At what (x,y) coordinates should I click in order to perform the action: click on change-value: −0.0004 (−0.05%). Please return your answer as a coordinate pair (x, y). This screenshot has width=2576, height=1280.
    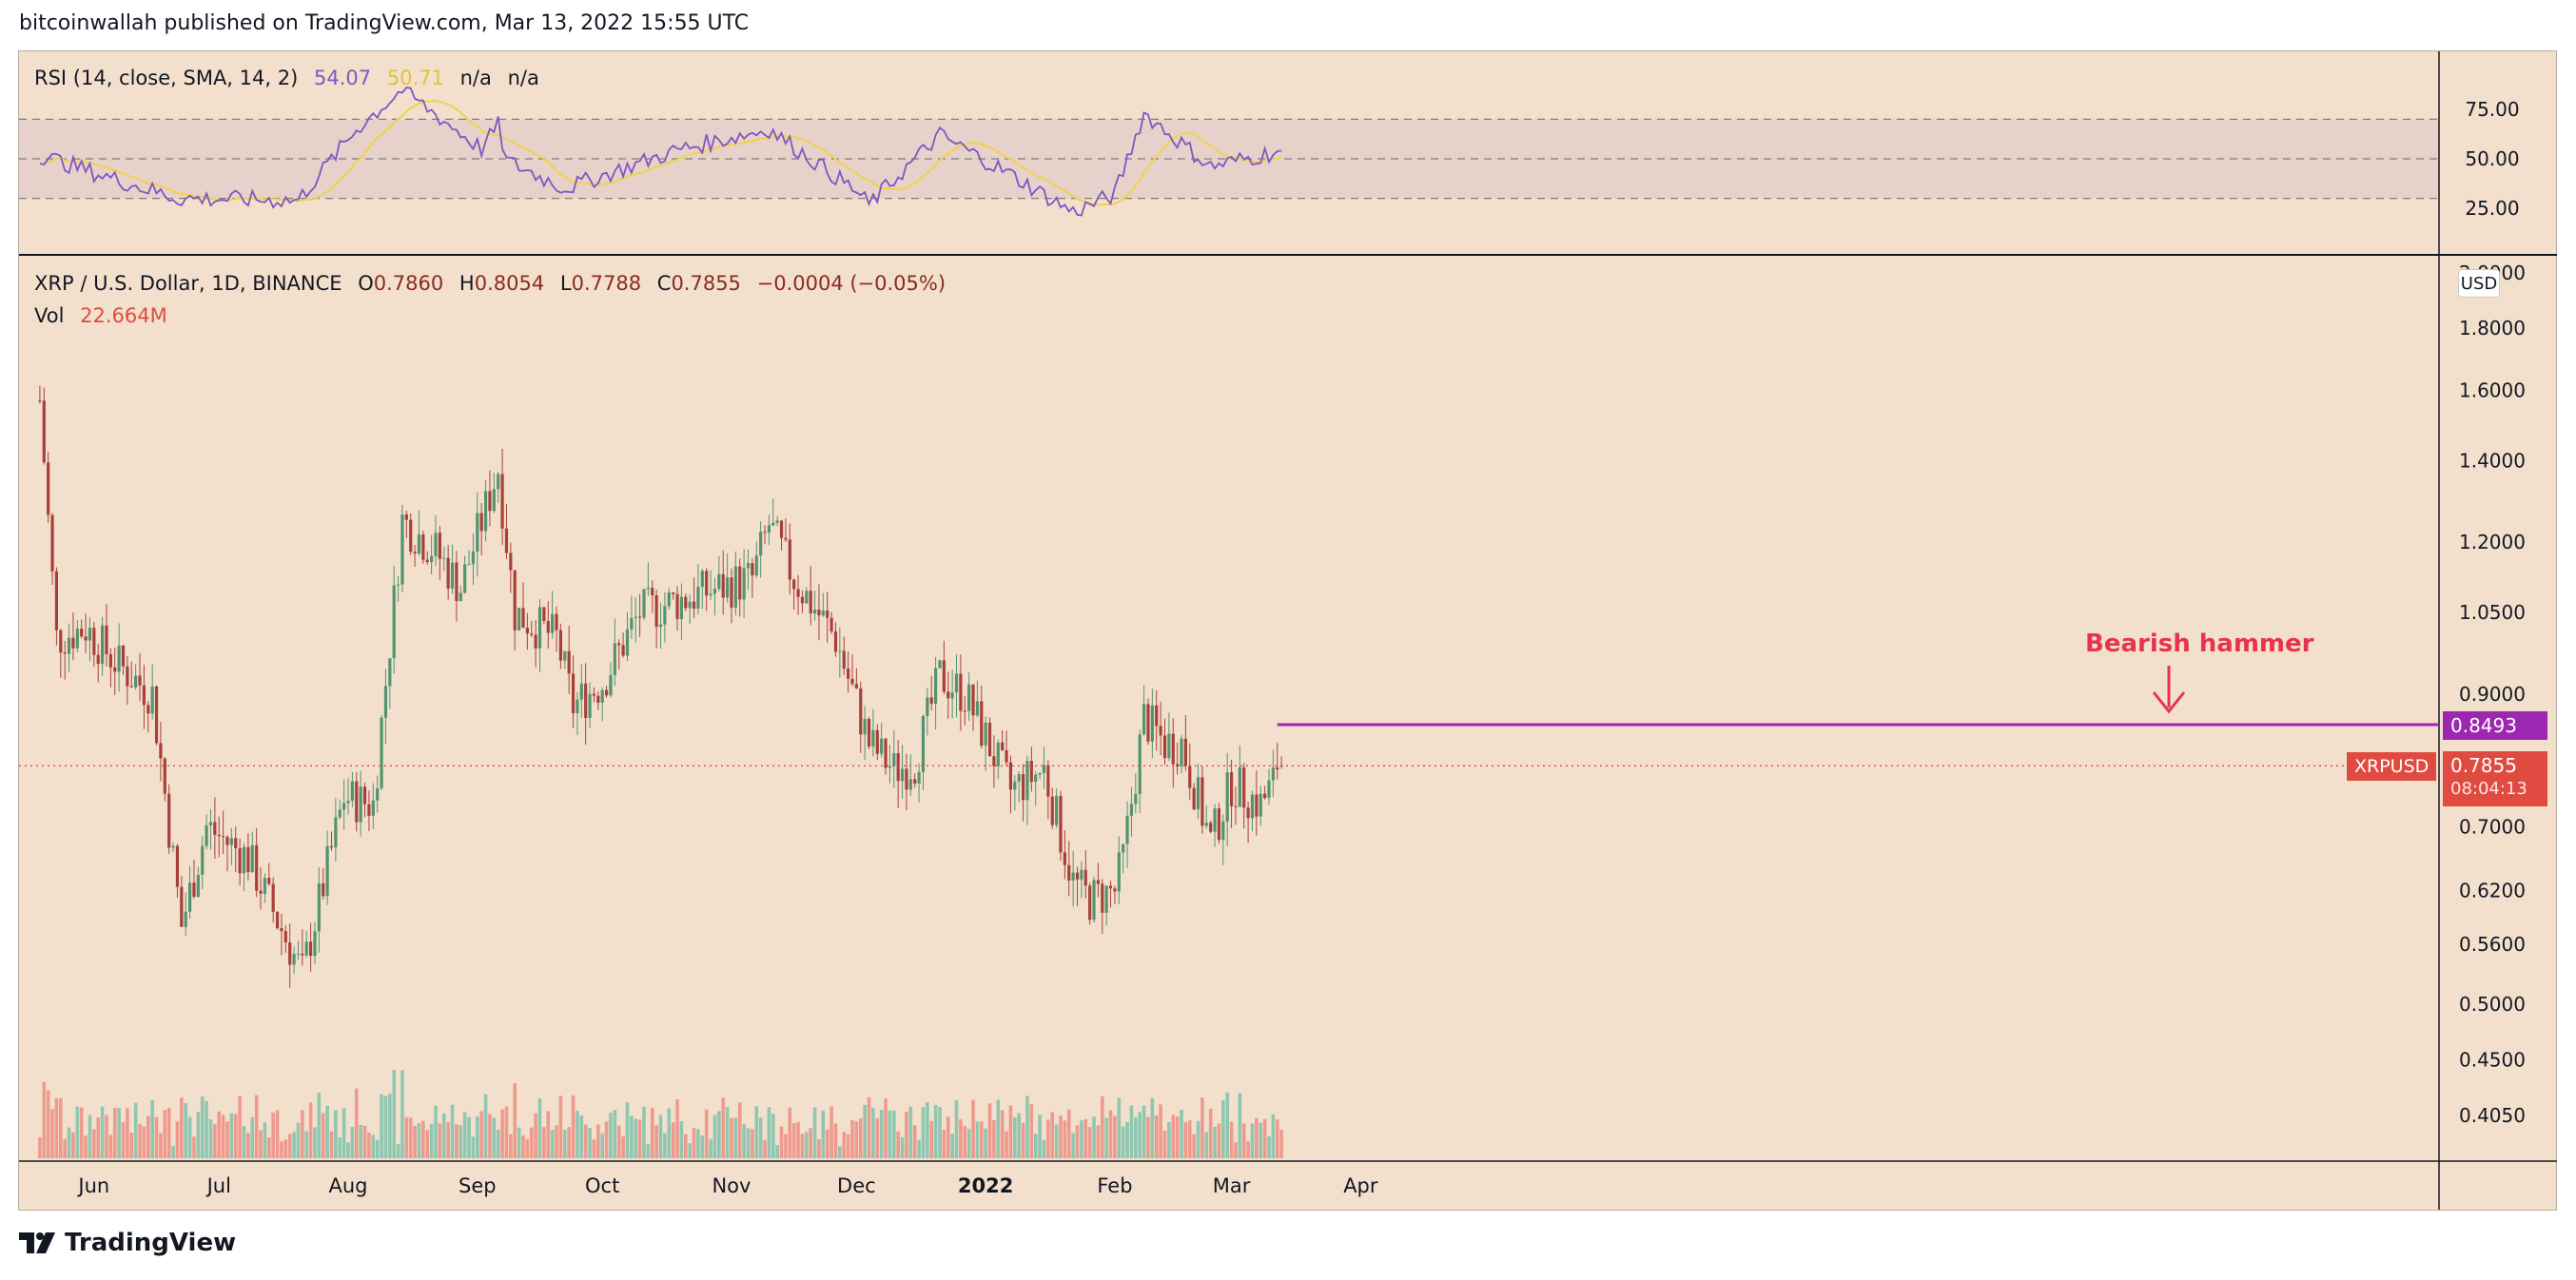
    Looking at the image, I should click on (851, 283).